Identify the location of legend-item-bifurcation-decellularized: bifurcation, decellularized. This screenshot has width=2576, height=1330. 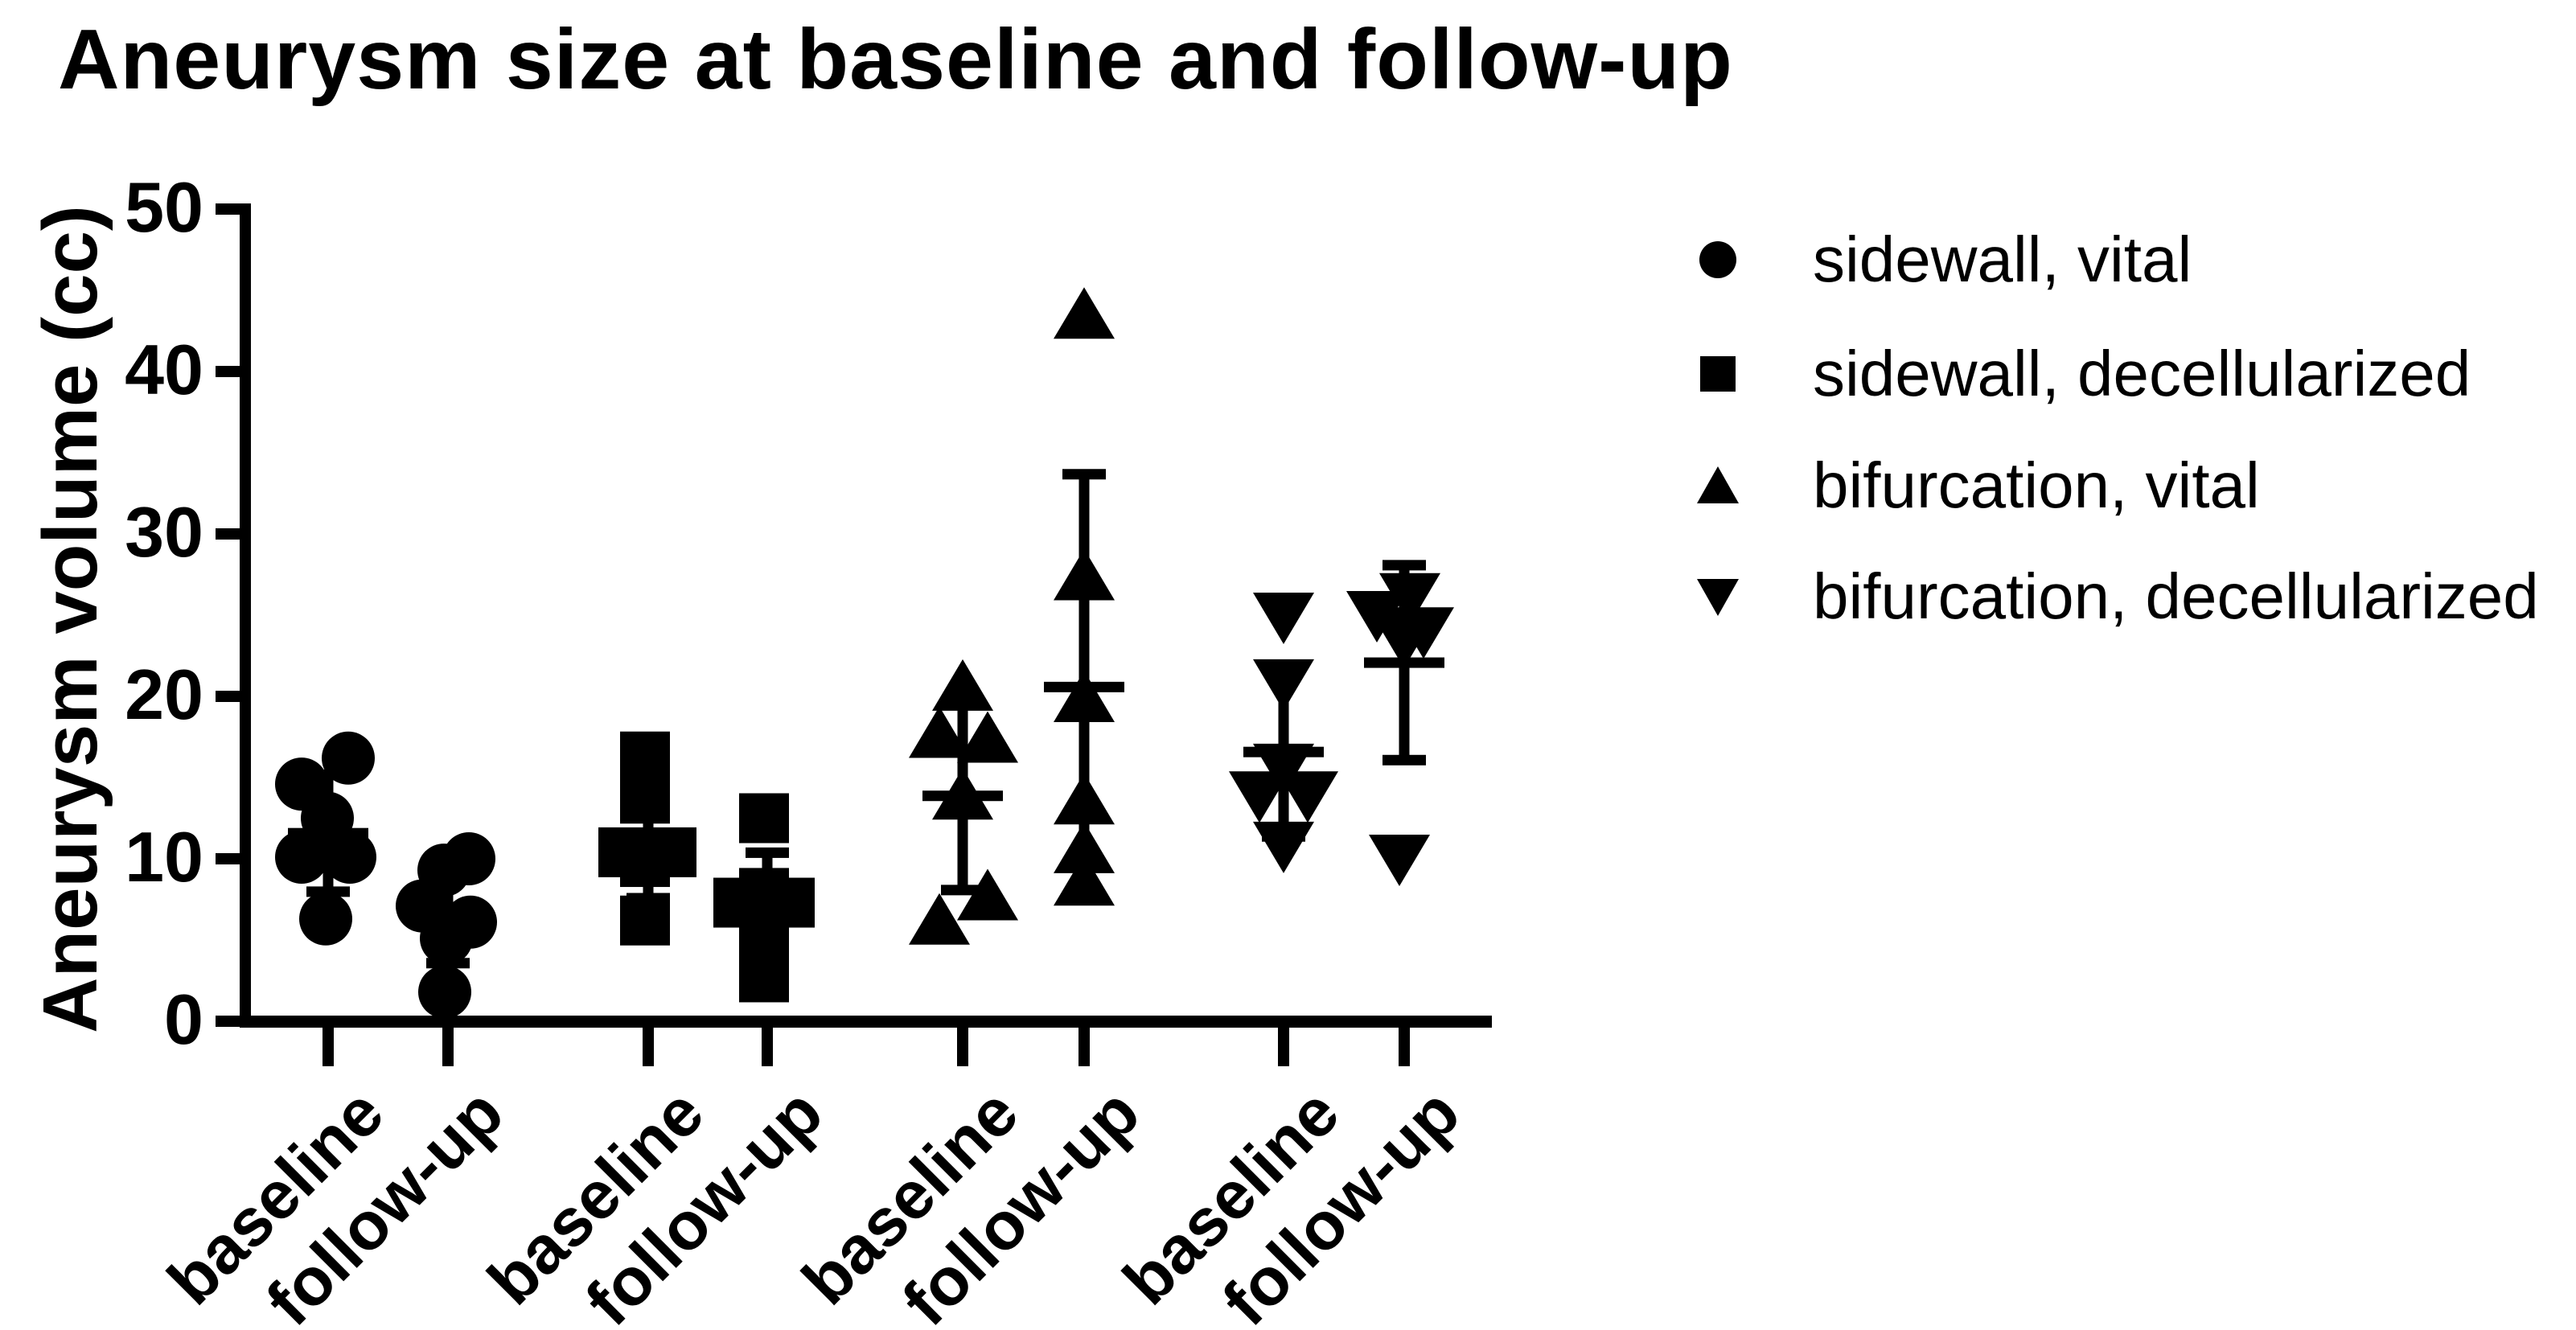
(2115, 597).